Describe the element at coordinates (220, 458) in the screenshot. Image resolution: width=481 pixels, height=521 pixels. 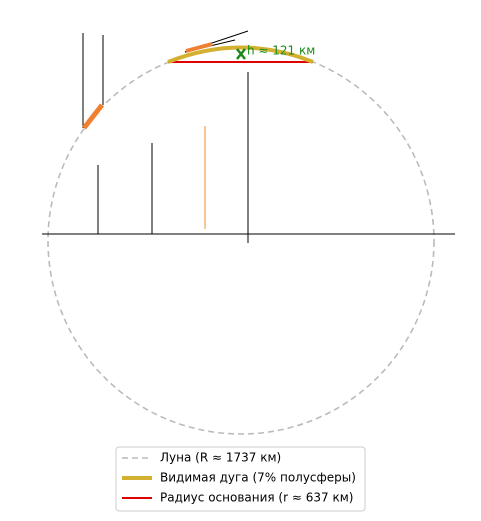
I see `legend-label: Луна (R ≈ 1737 км)` at that location.